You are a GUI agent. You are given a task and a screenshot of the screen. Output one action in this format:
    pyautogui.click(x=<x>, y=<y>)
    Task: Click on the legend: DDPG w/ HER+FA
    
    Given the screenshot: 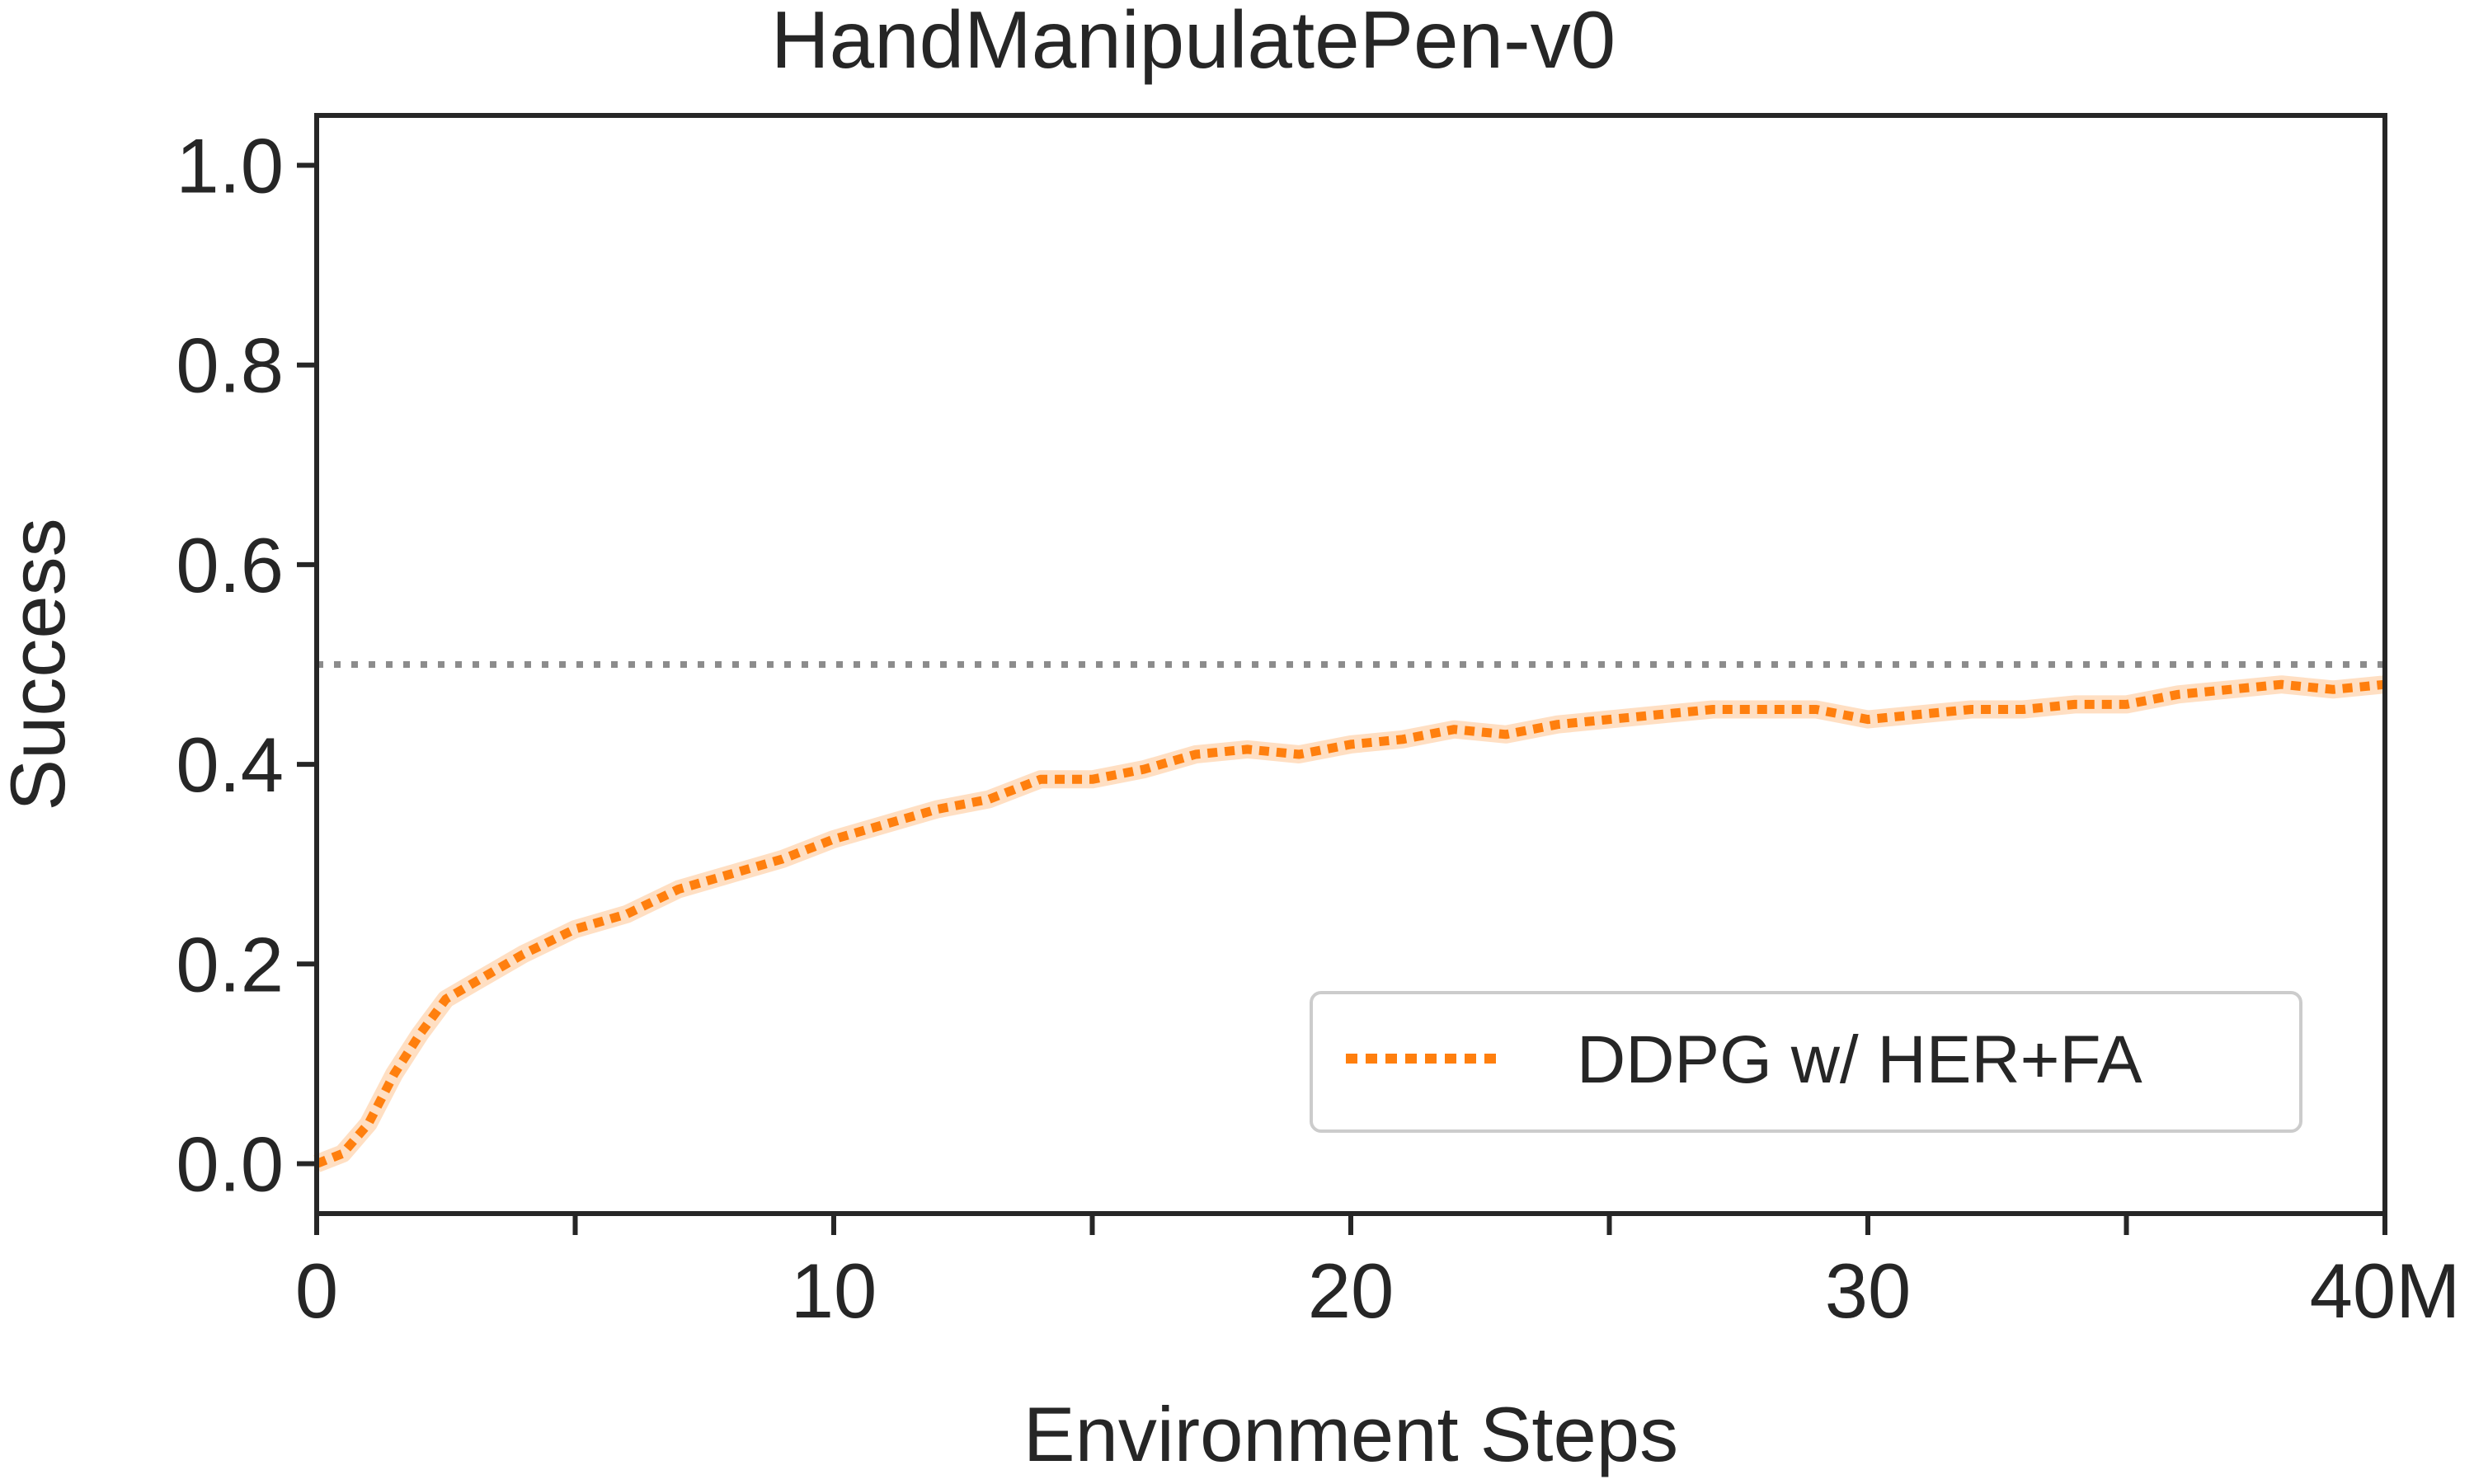 What is the action you would take?
    pyautogui.click(x=1806, y=1062)
    